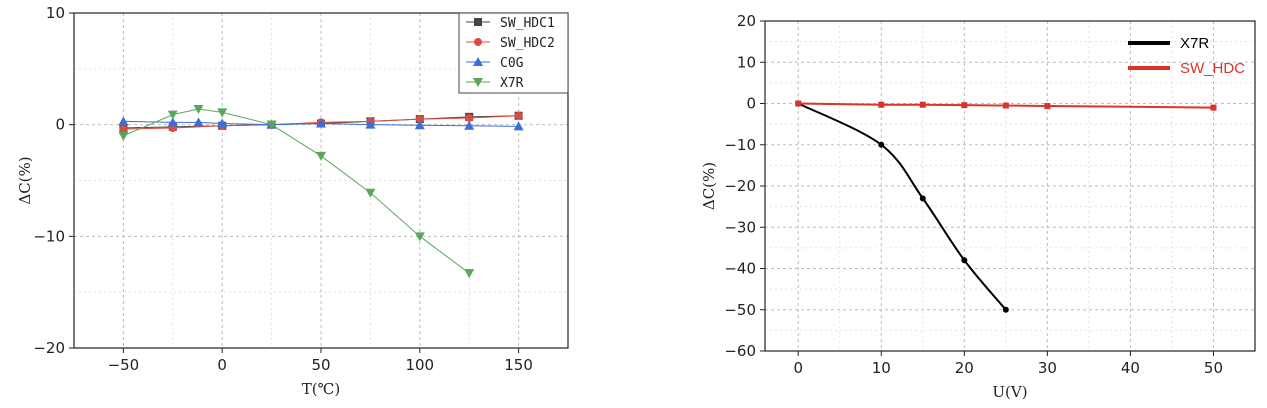 This screenshot has width=1267, height=408. I want to click on x-tick-label: 20, so click(964, 368).